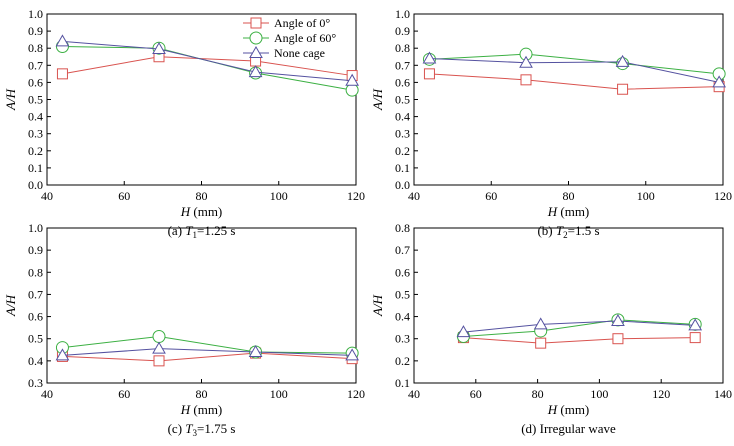 This screenshot has width=734, height=446. Describe the element at coordinates (302, 23) in the screenshot. I see `legend-label: Angle of 0°` at that location.